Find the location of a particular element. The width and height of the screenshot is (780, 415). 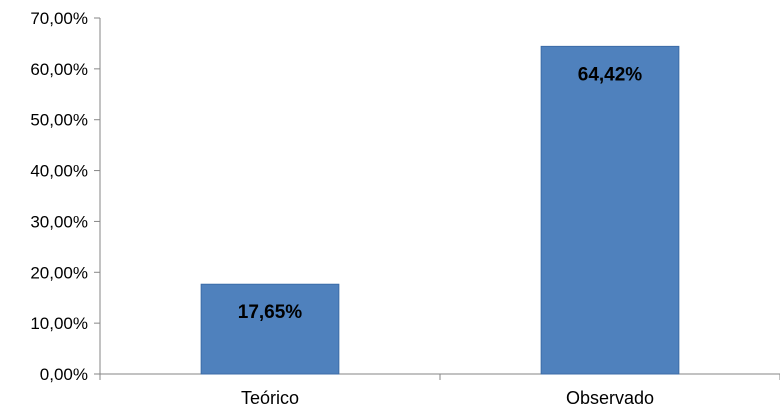

y-tick-label: 20,00% is located at coordinates (59, 272).